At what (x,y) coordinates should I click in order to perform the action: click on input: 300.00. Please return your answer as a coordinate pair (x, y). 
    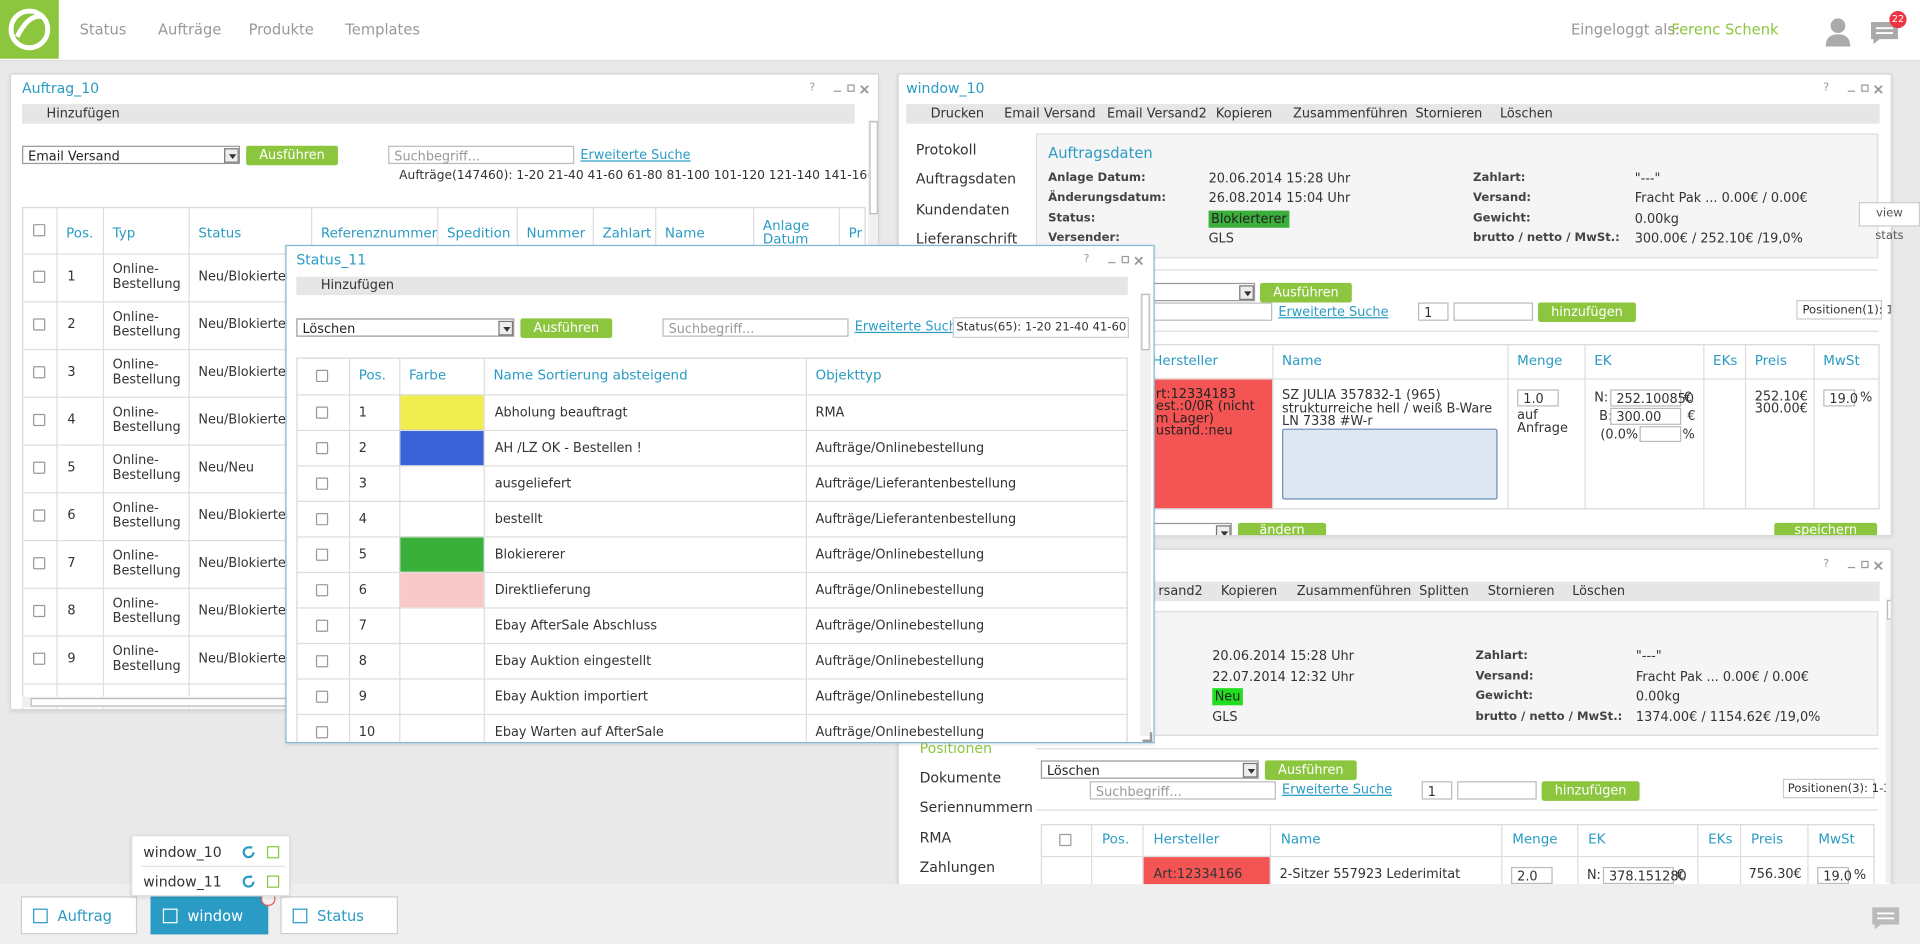
    Looking at the image, I should click on (1646, 416).